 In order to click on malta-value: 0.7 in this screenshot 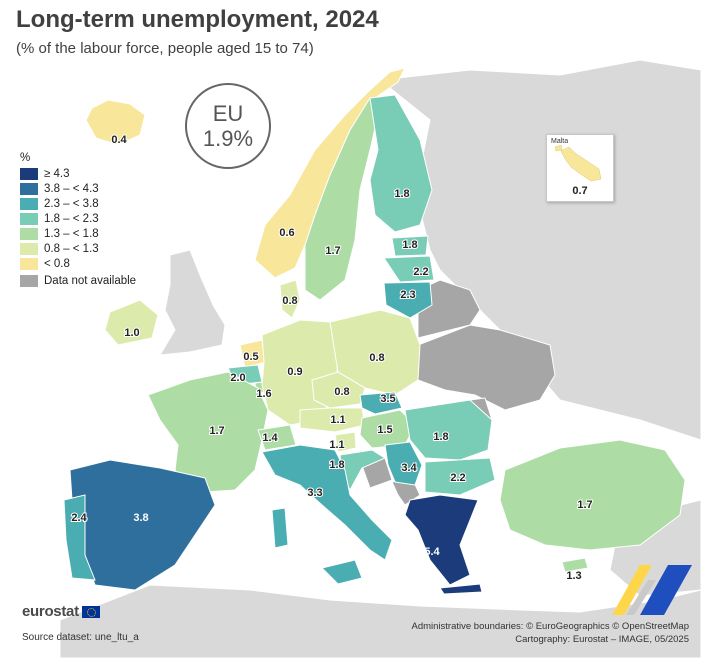, I will do `click(580, 191)`.